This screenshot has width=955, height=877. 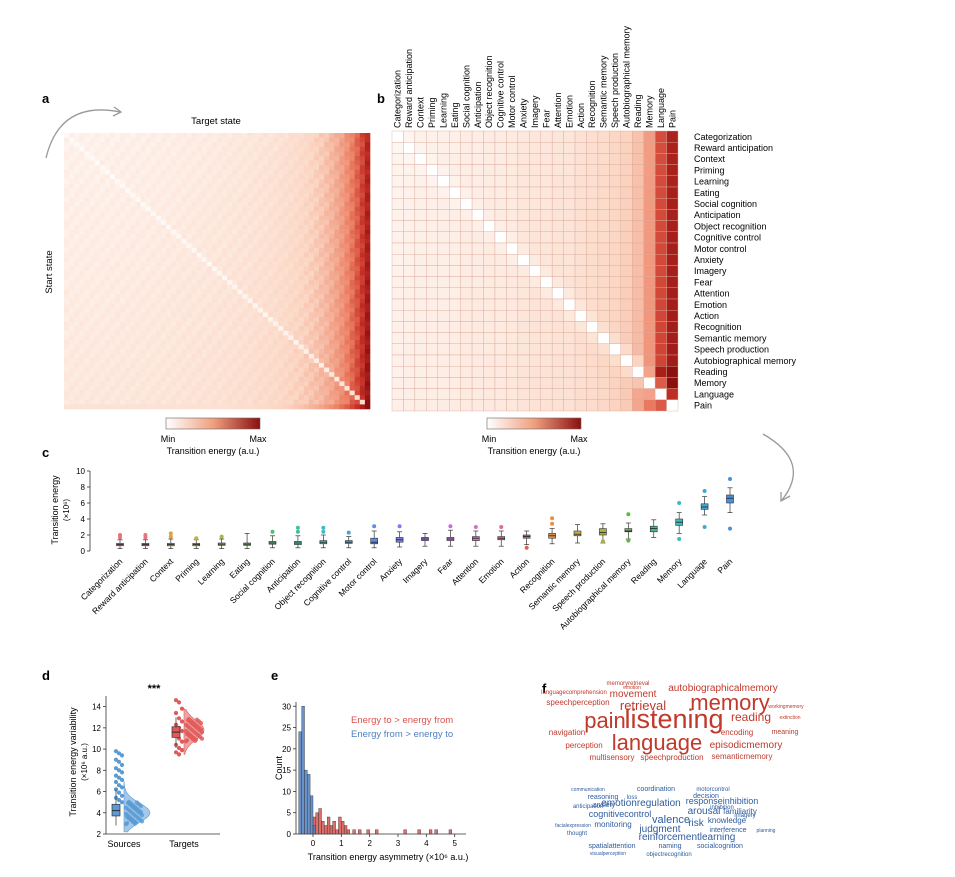 What do you see at coordinates (670, 846) in the screenshot?
I see `wordcloud-word-blue: naming` at bounding box center [670, 846].